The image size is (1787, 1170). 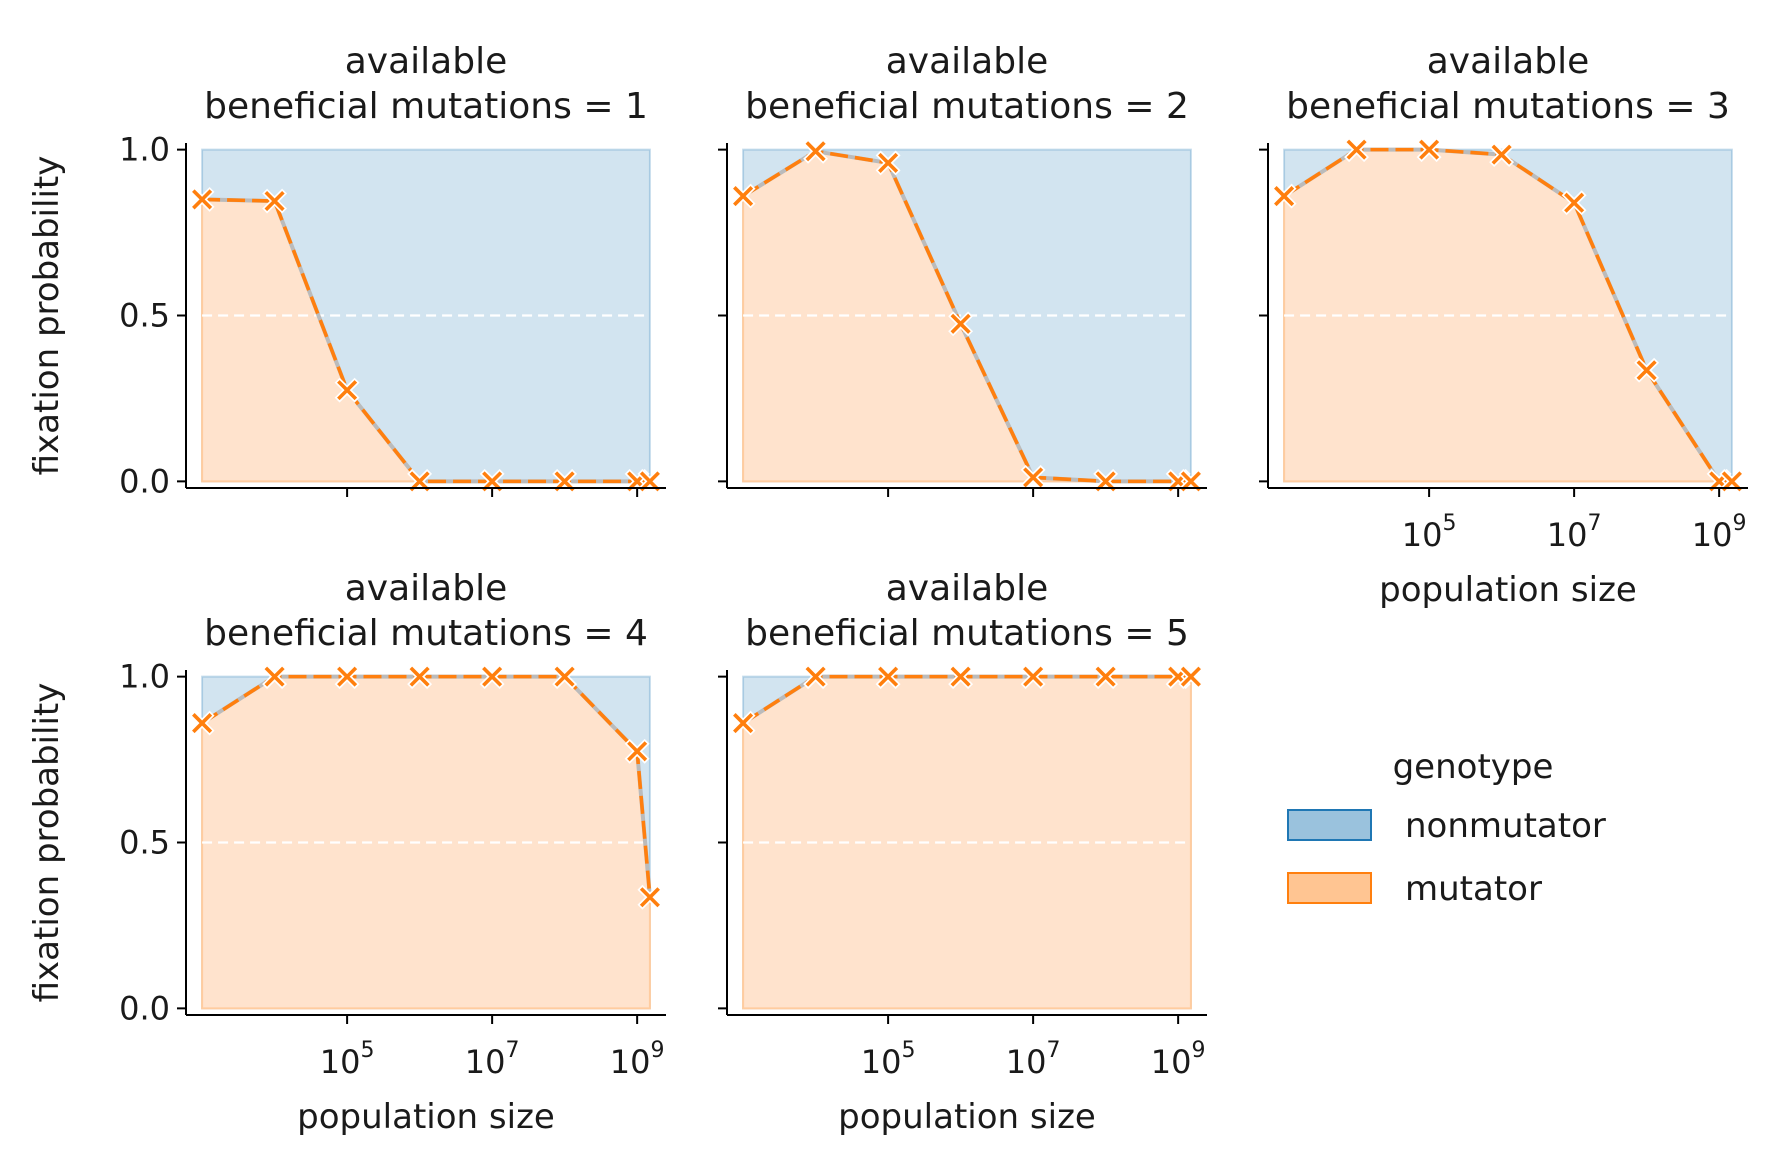 I want to click on x-tick-exponent: 7, so click(x=512, y=1050).